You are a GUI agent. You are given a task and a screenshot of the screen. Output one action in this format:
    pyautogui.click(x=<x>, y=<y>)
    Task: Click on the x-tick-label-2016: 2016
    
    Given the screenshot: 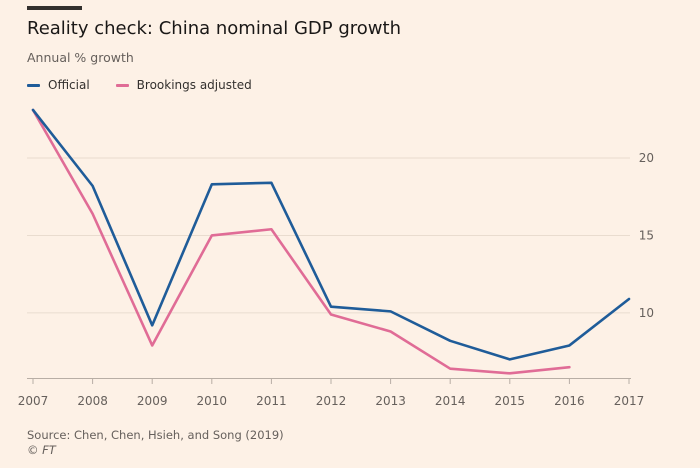 What is the action you would take?
    pyautogui.click(x=569, y=401)
    